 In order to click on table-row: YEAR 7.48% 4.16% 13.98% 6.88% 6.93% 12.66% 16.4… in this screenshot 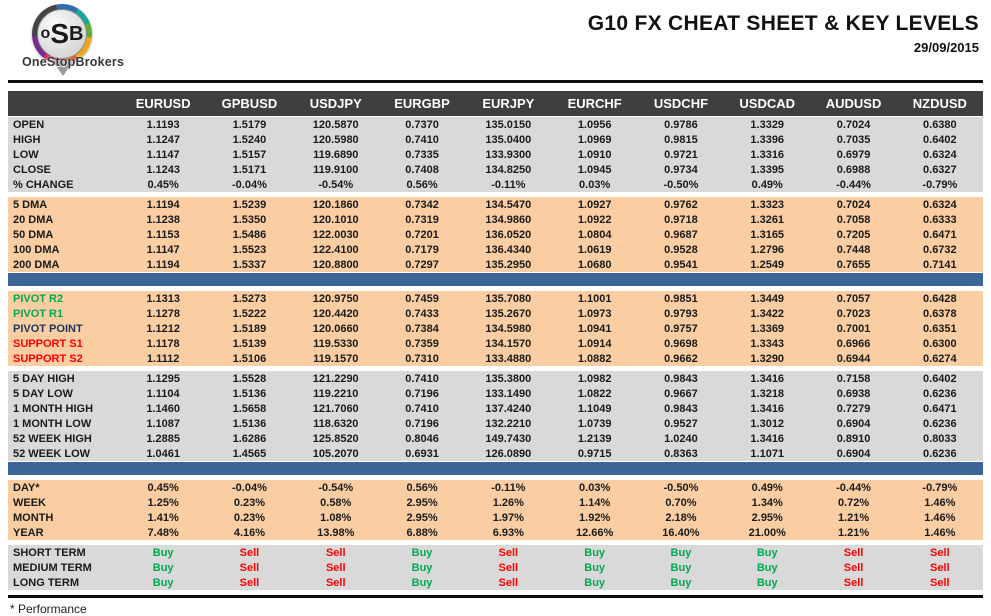, I will do `click(495, 532)`.